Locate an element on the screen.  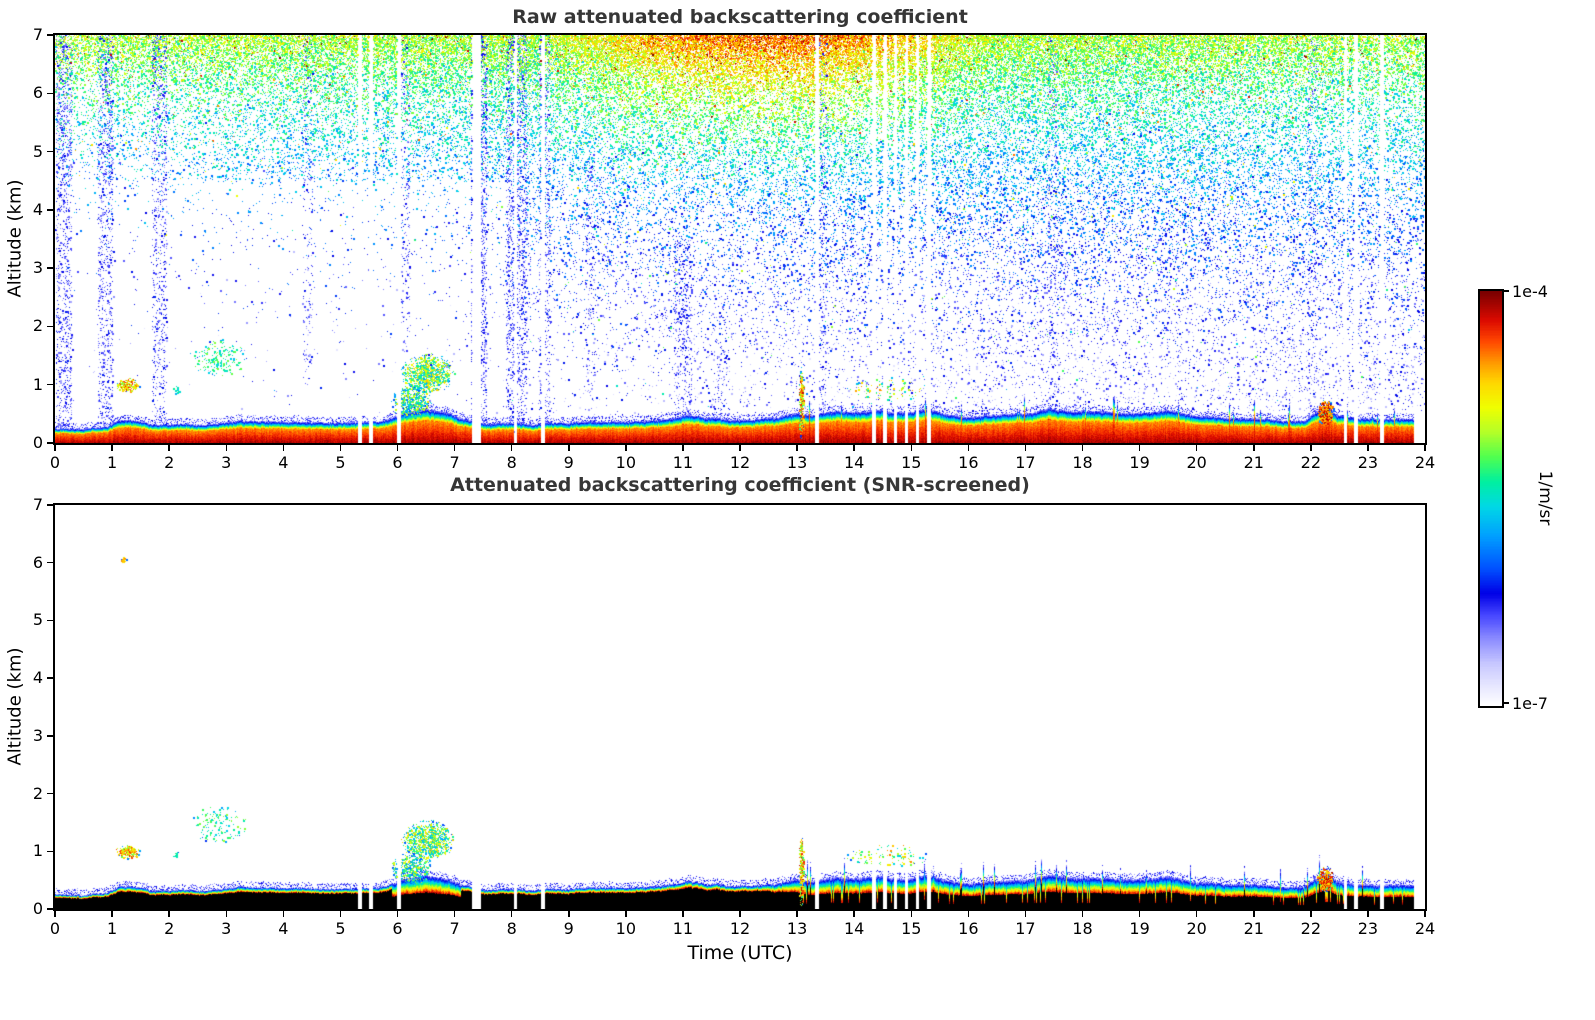
x-tick-label-p2: 9 is located at coordinates (568, 928).